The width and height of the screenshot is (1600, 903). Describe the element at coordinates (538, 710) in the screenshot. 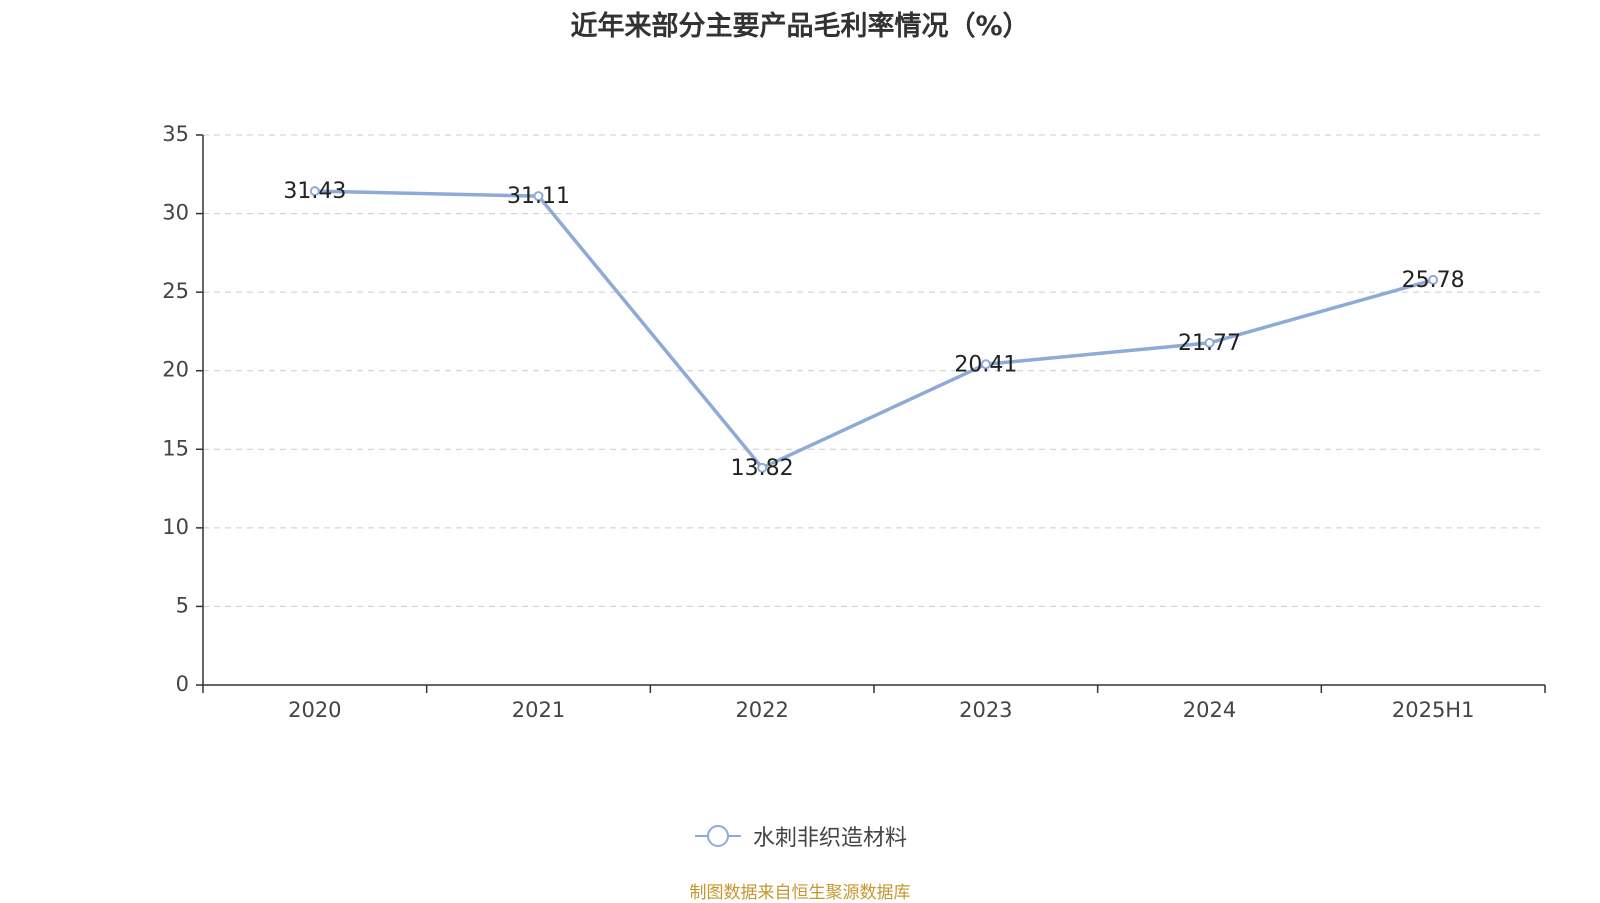

I see `x-tick-label: 2021` at that location.